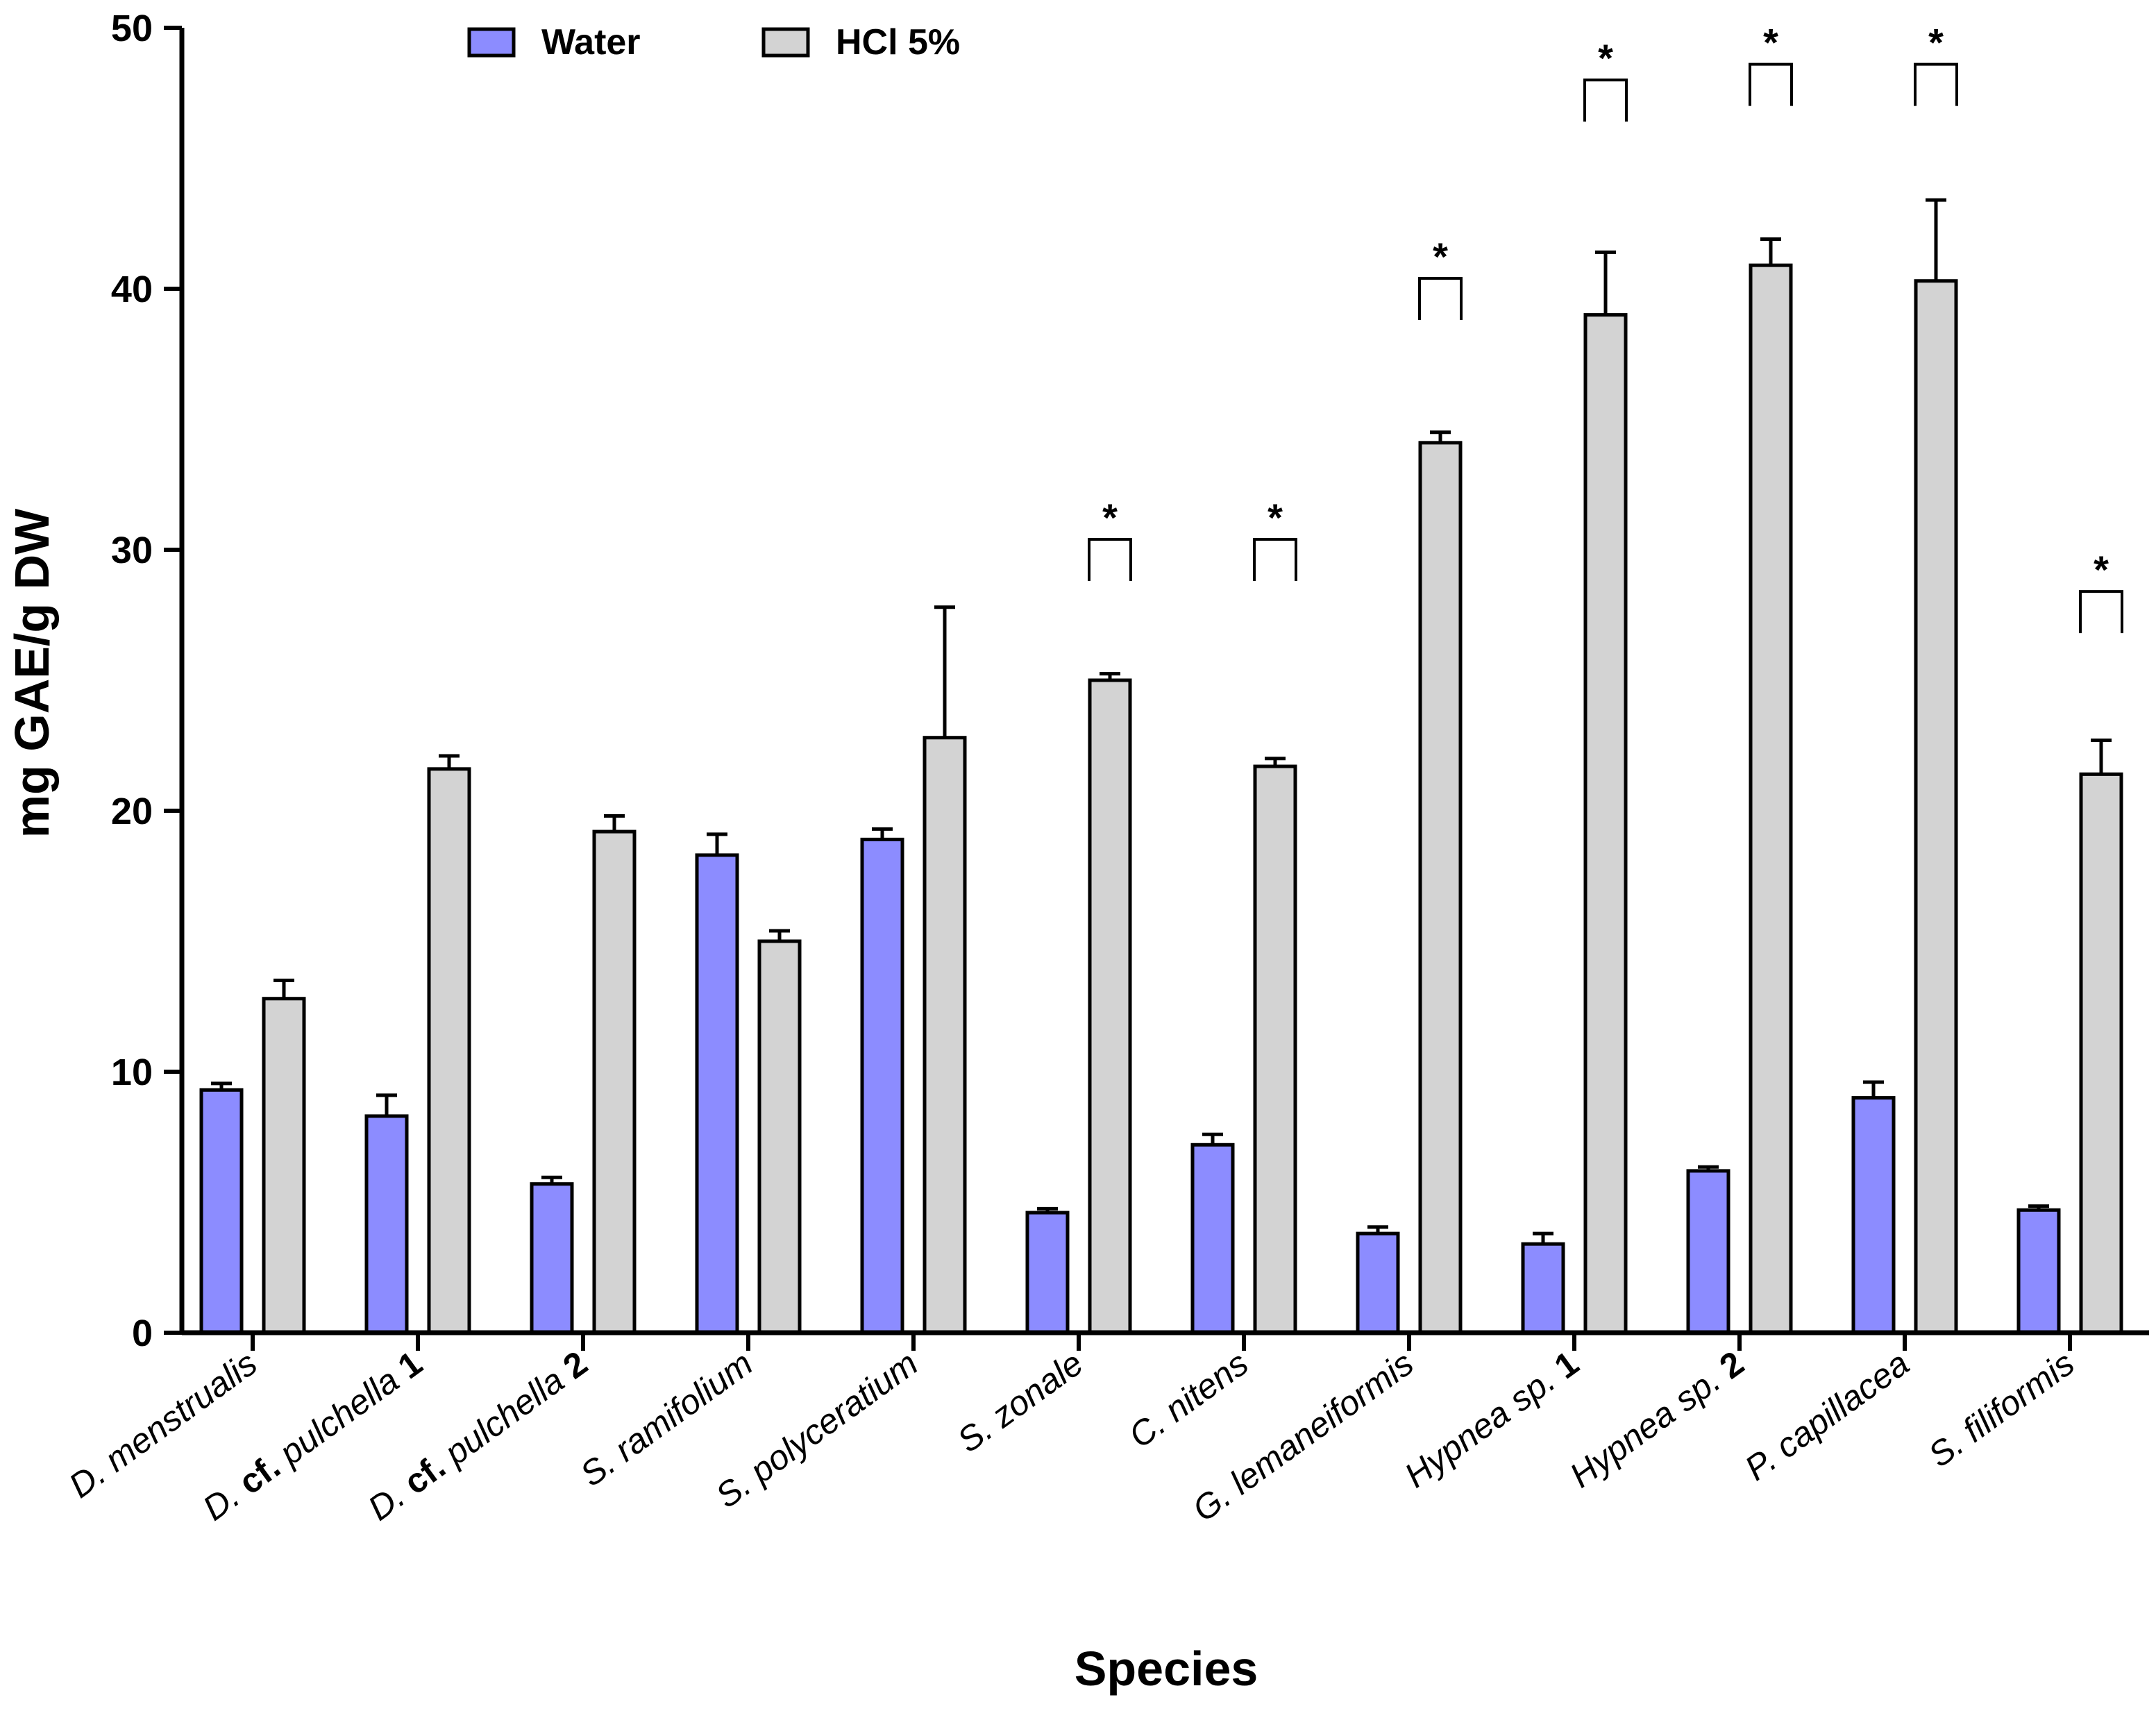 The height and width of the screenshot is (1711, 2156). Describe the element at coordinates (132, 28) in the screenshot. I see `y-tick-label: 50` at that location.